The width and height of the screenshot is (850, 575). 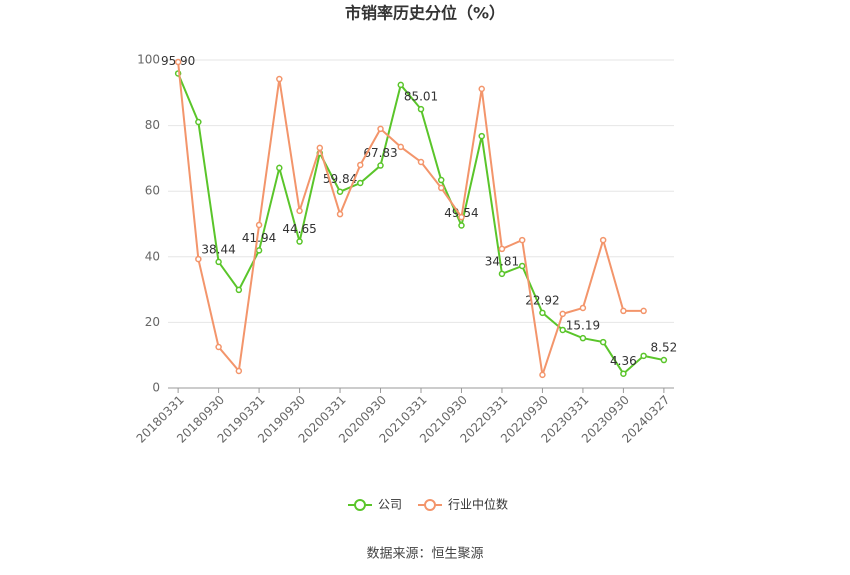 What do you see at coordinates (152, 125) in the screenshot?
I see `y-tick-label: 80` at bounding box center [152, 125].